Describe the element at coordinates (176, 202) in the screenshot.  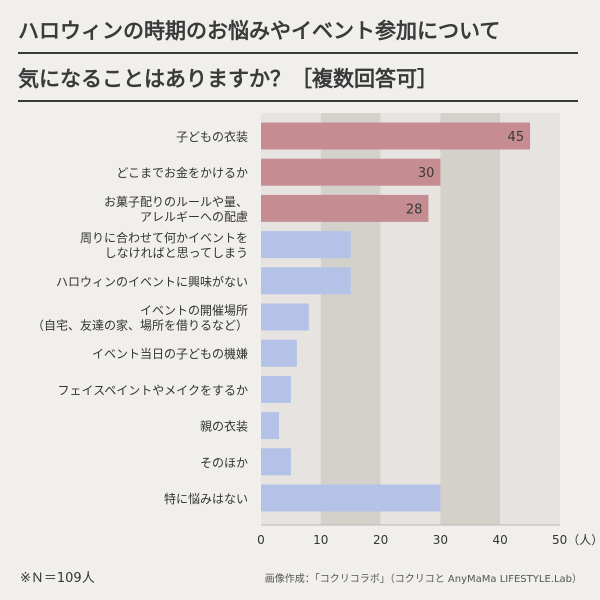
I see `category-label: お菓子配りのルールや量、` at that location.